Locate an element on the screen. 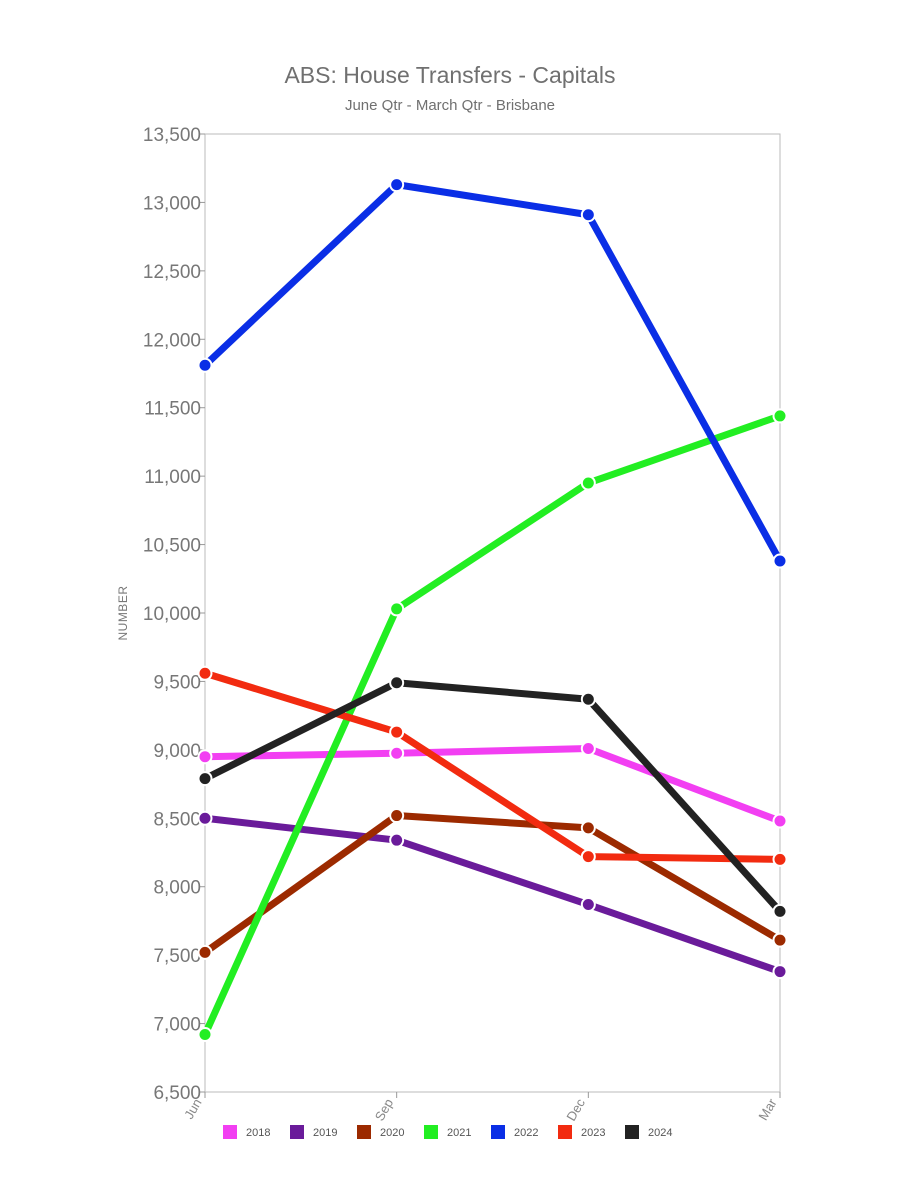 The width and height of the screenshot is (900, 1200). y-tick-label: 12,000 is located at coordinates (172, 340).